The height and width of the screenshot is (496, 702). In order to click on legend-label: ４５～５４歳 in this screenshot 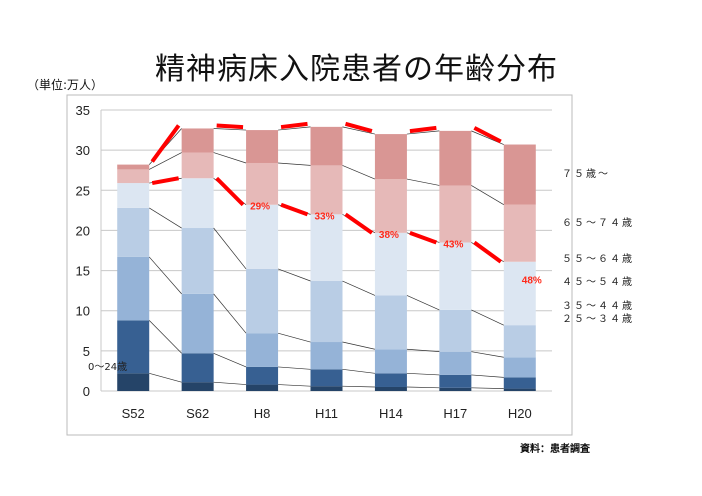, I will do `click(598, 282)`.